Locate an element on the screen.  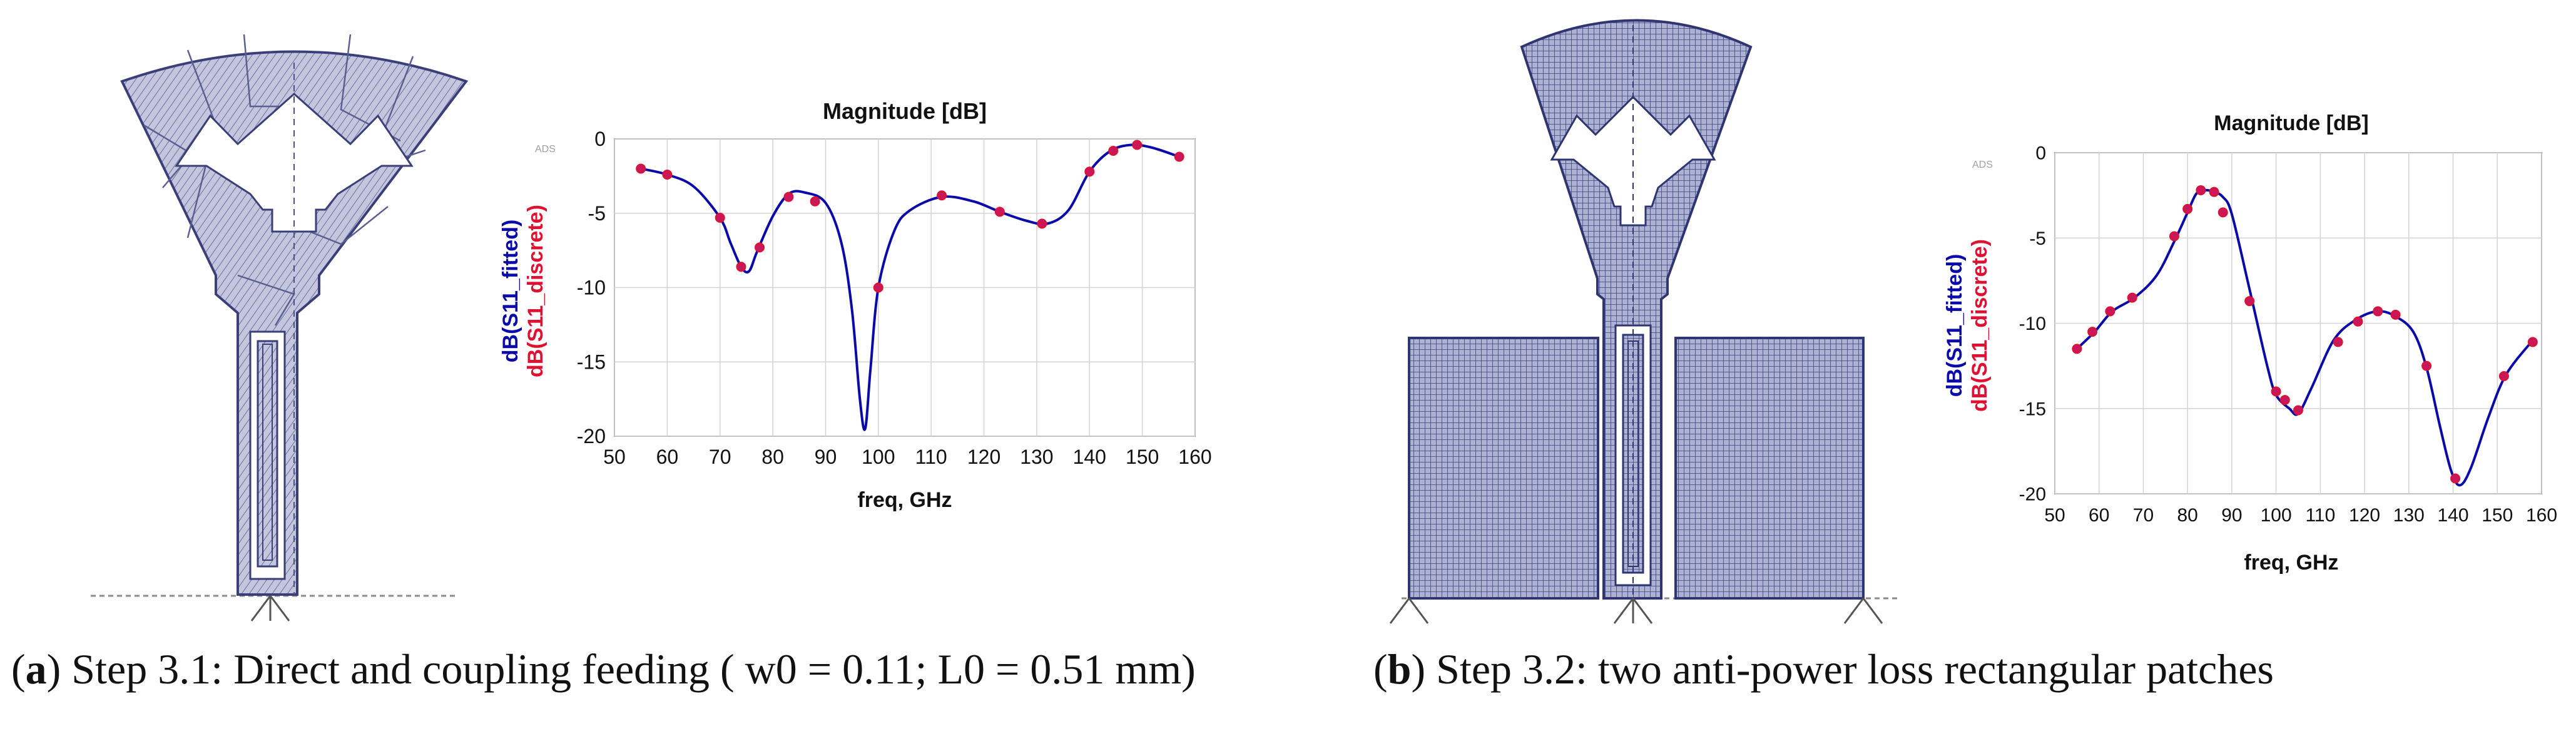
chart-a-ytick-label: 0 is located at coordinates (600, 139).